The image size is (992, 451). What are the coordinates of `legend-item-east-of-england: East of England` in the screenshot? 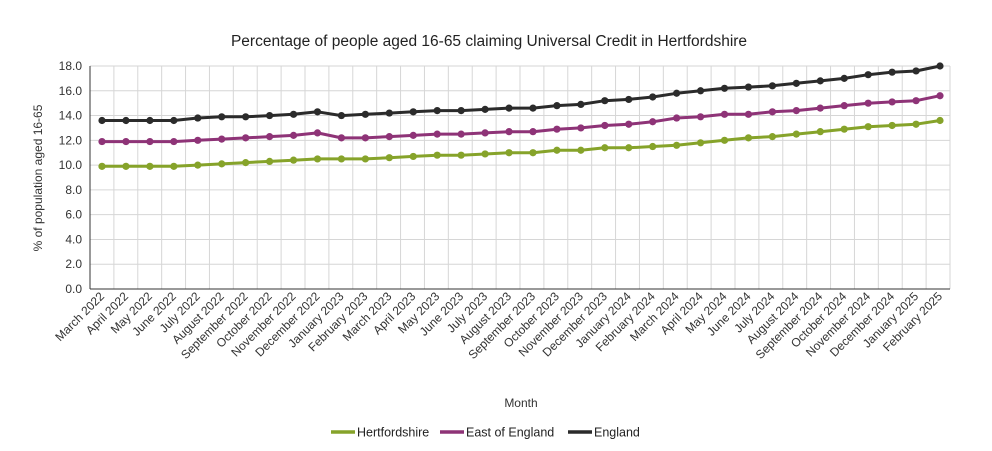 It's located at (497, 433).